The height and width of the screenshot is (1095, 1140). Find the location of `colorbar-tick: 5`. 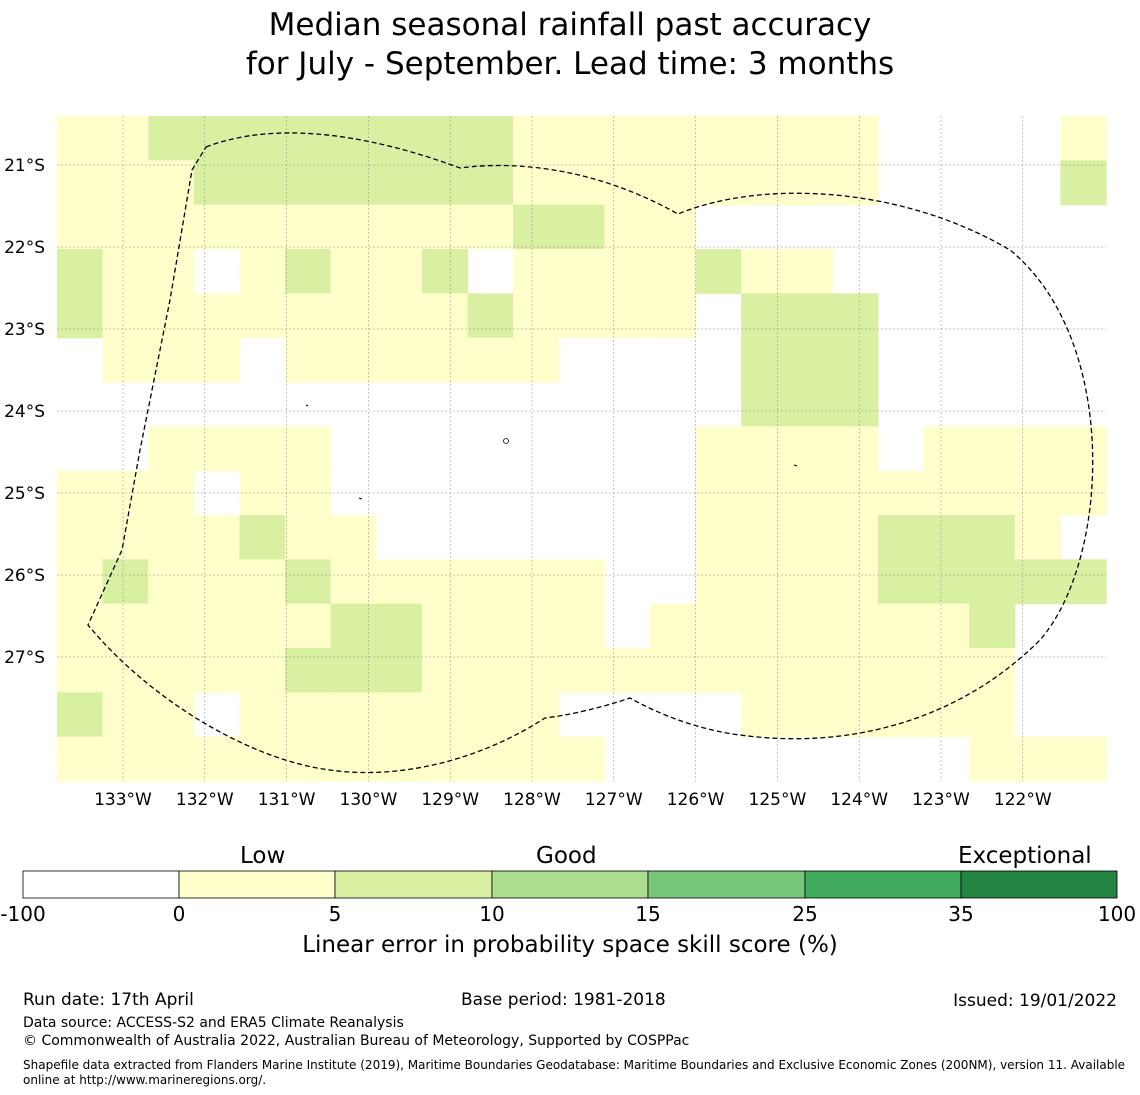

colorbar-tick: 5 is located at coordinates (335, 914).